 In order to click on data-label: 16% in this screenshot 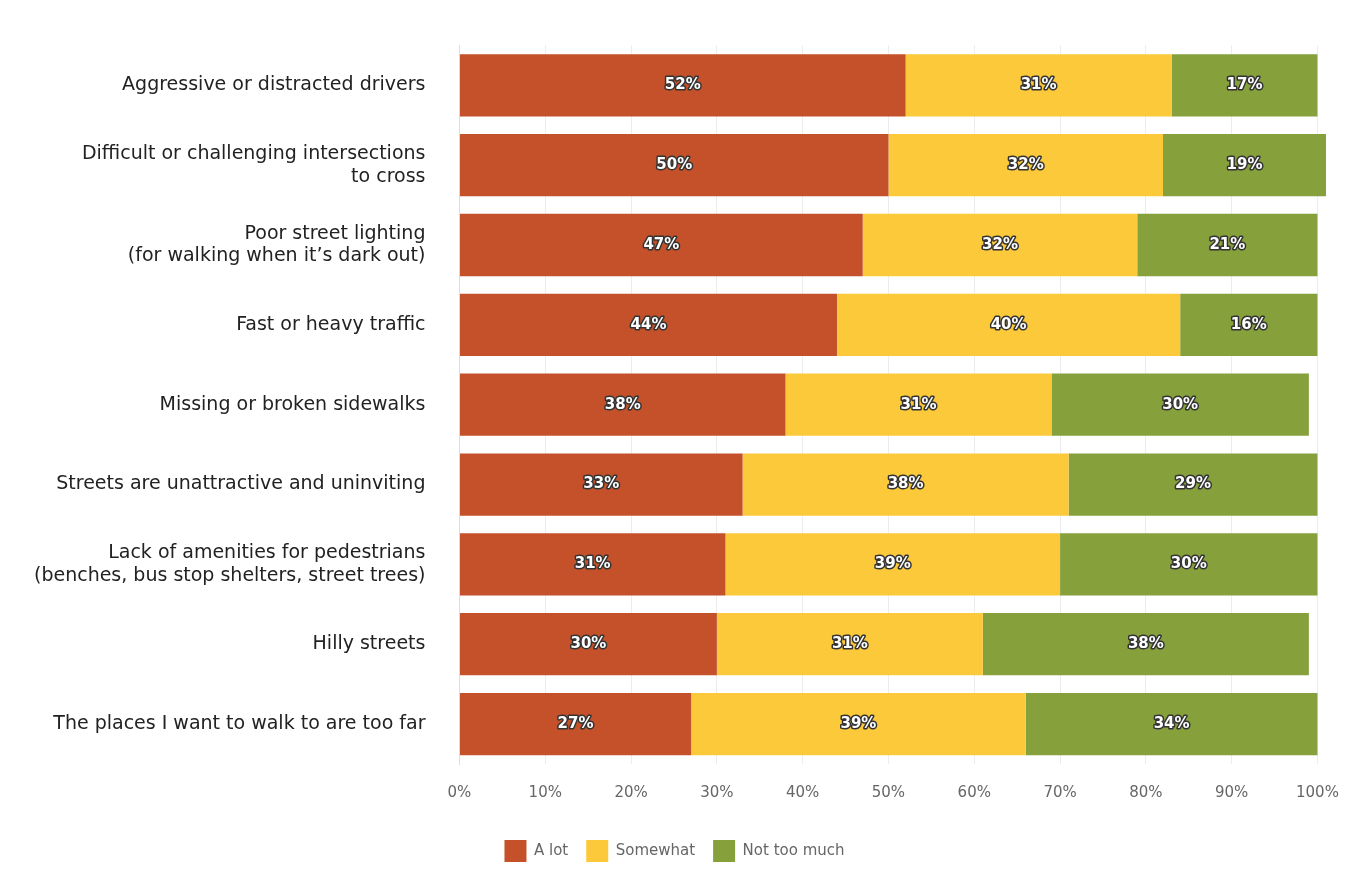, I will do `click(1248, 323)`.